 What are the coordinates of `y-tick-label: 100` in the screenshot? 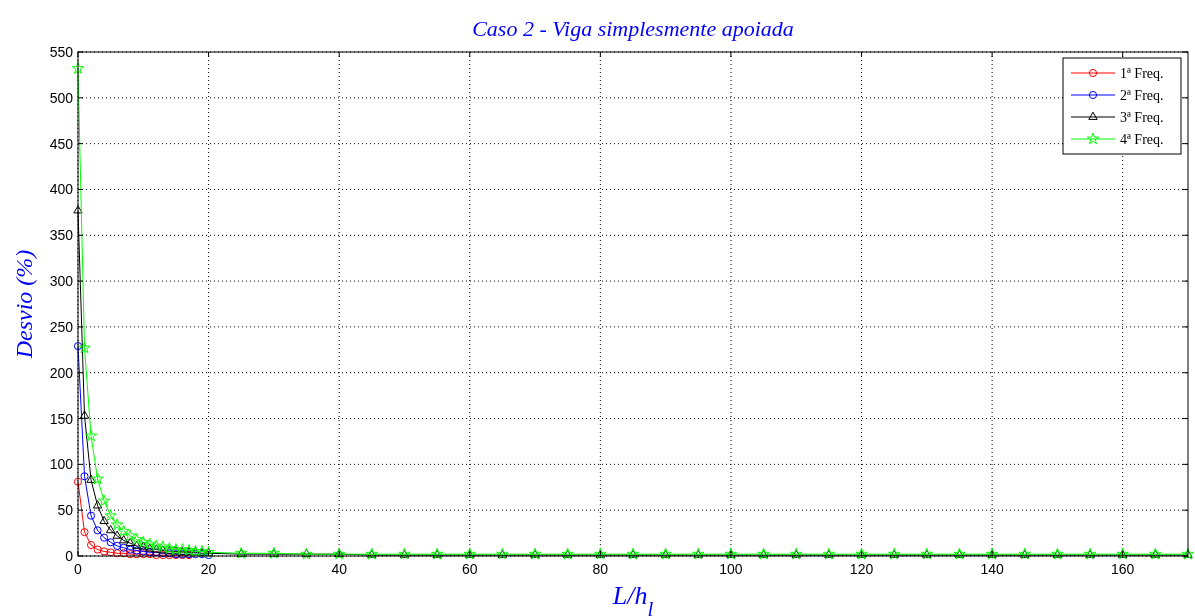 It's located at (61, 464).